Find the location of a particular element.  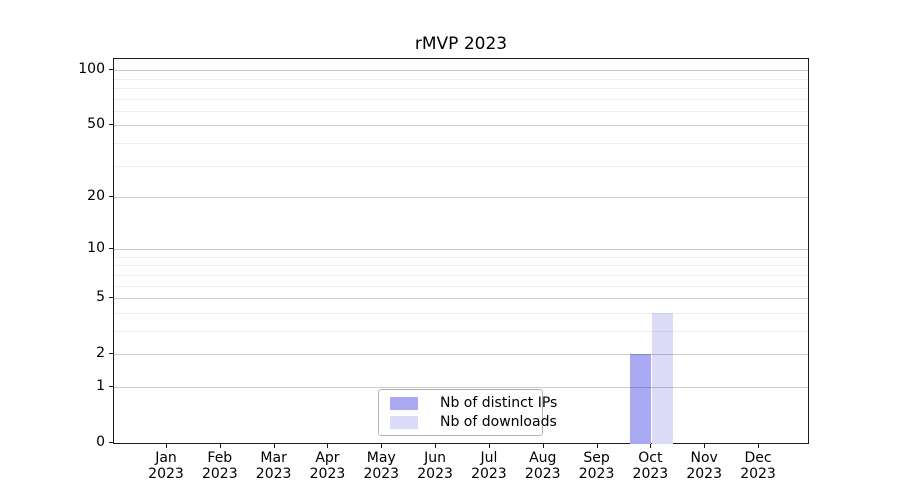

x-tick-year-jan: 2023 is located at coordinates (166, 474).